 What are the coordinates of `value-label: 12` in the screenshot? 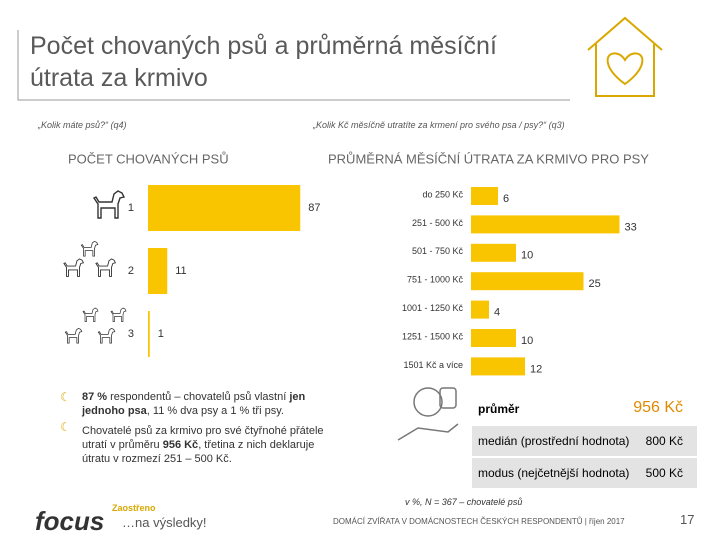 It's located at (536, 369).